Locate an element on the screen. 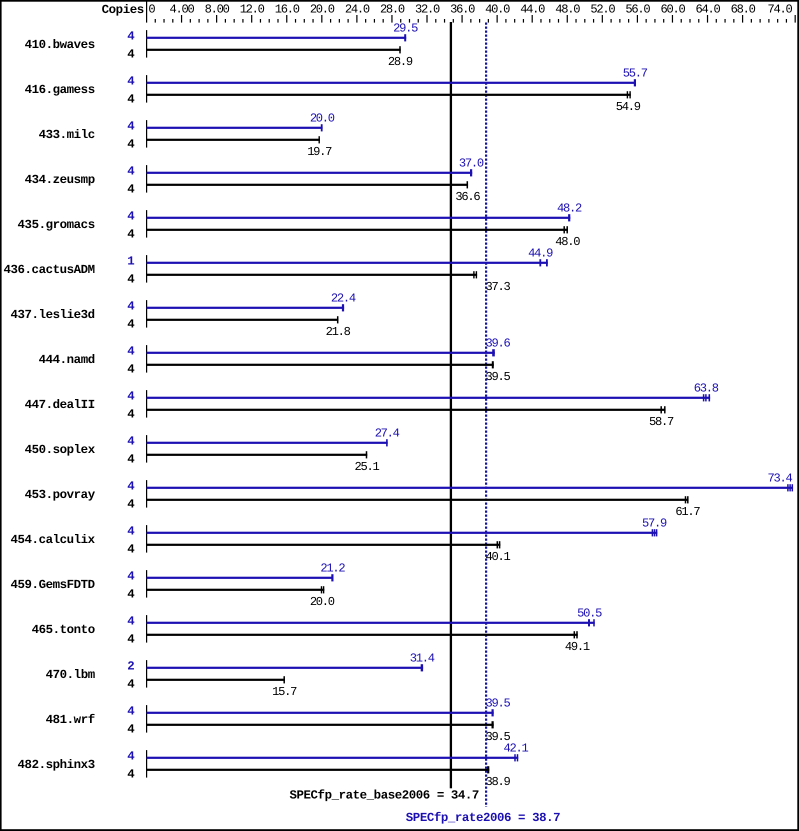  svg-text: 58.7 is located at coordinates (661, 422).